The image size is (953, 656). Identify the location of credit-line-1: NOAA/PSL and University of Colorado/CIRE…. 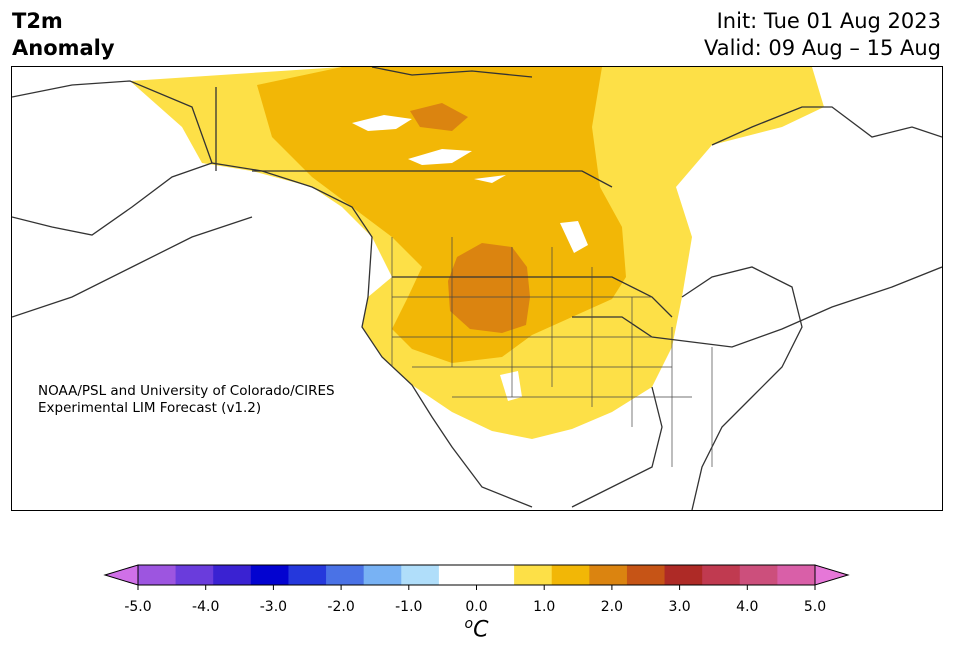
(186, 391).